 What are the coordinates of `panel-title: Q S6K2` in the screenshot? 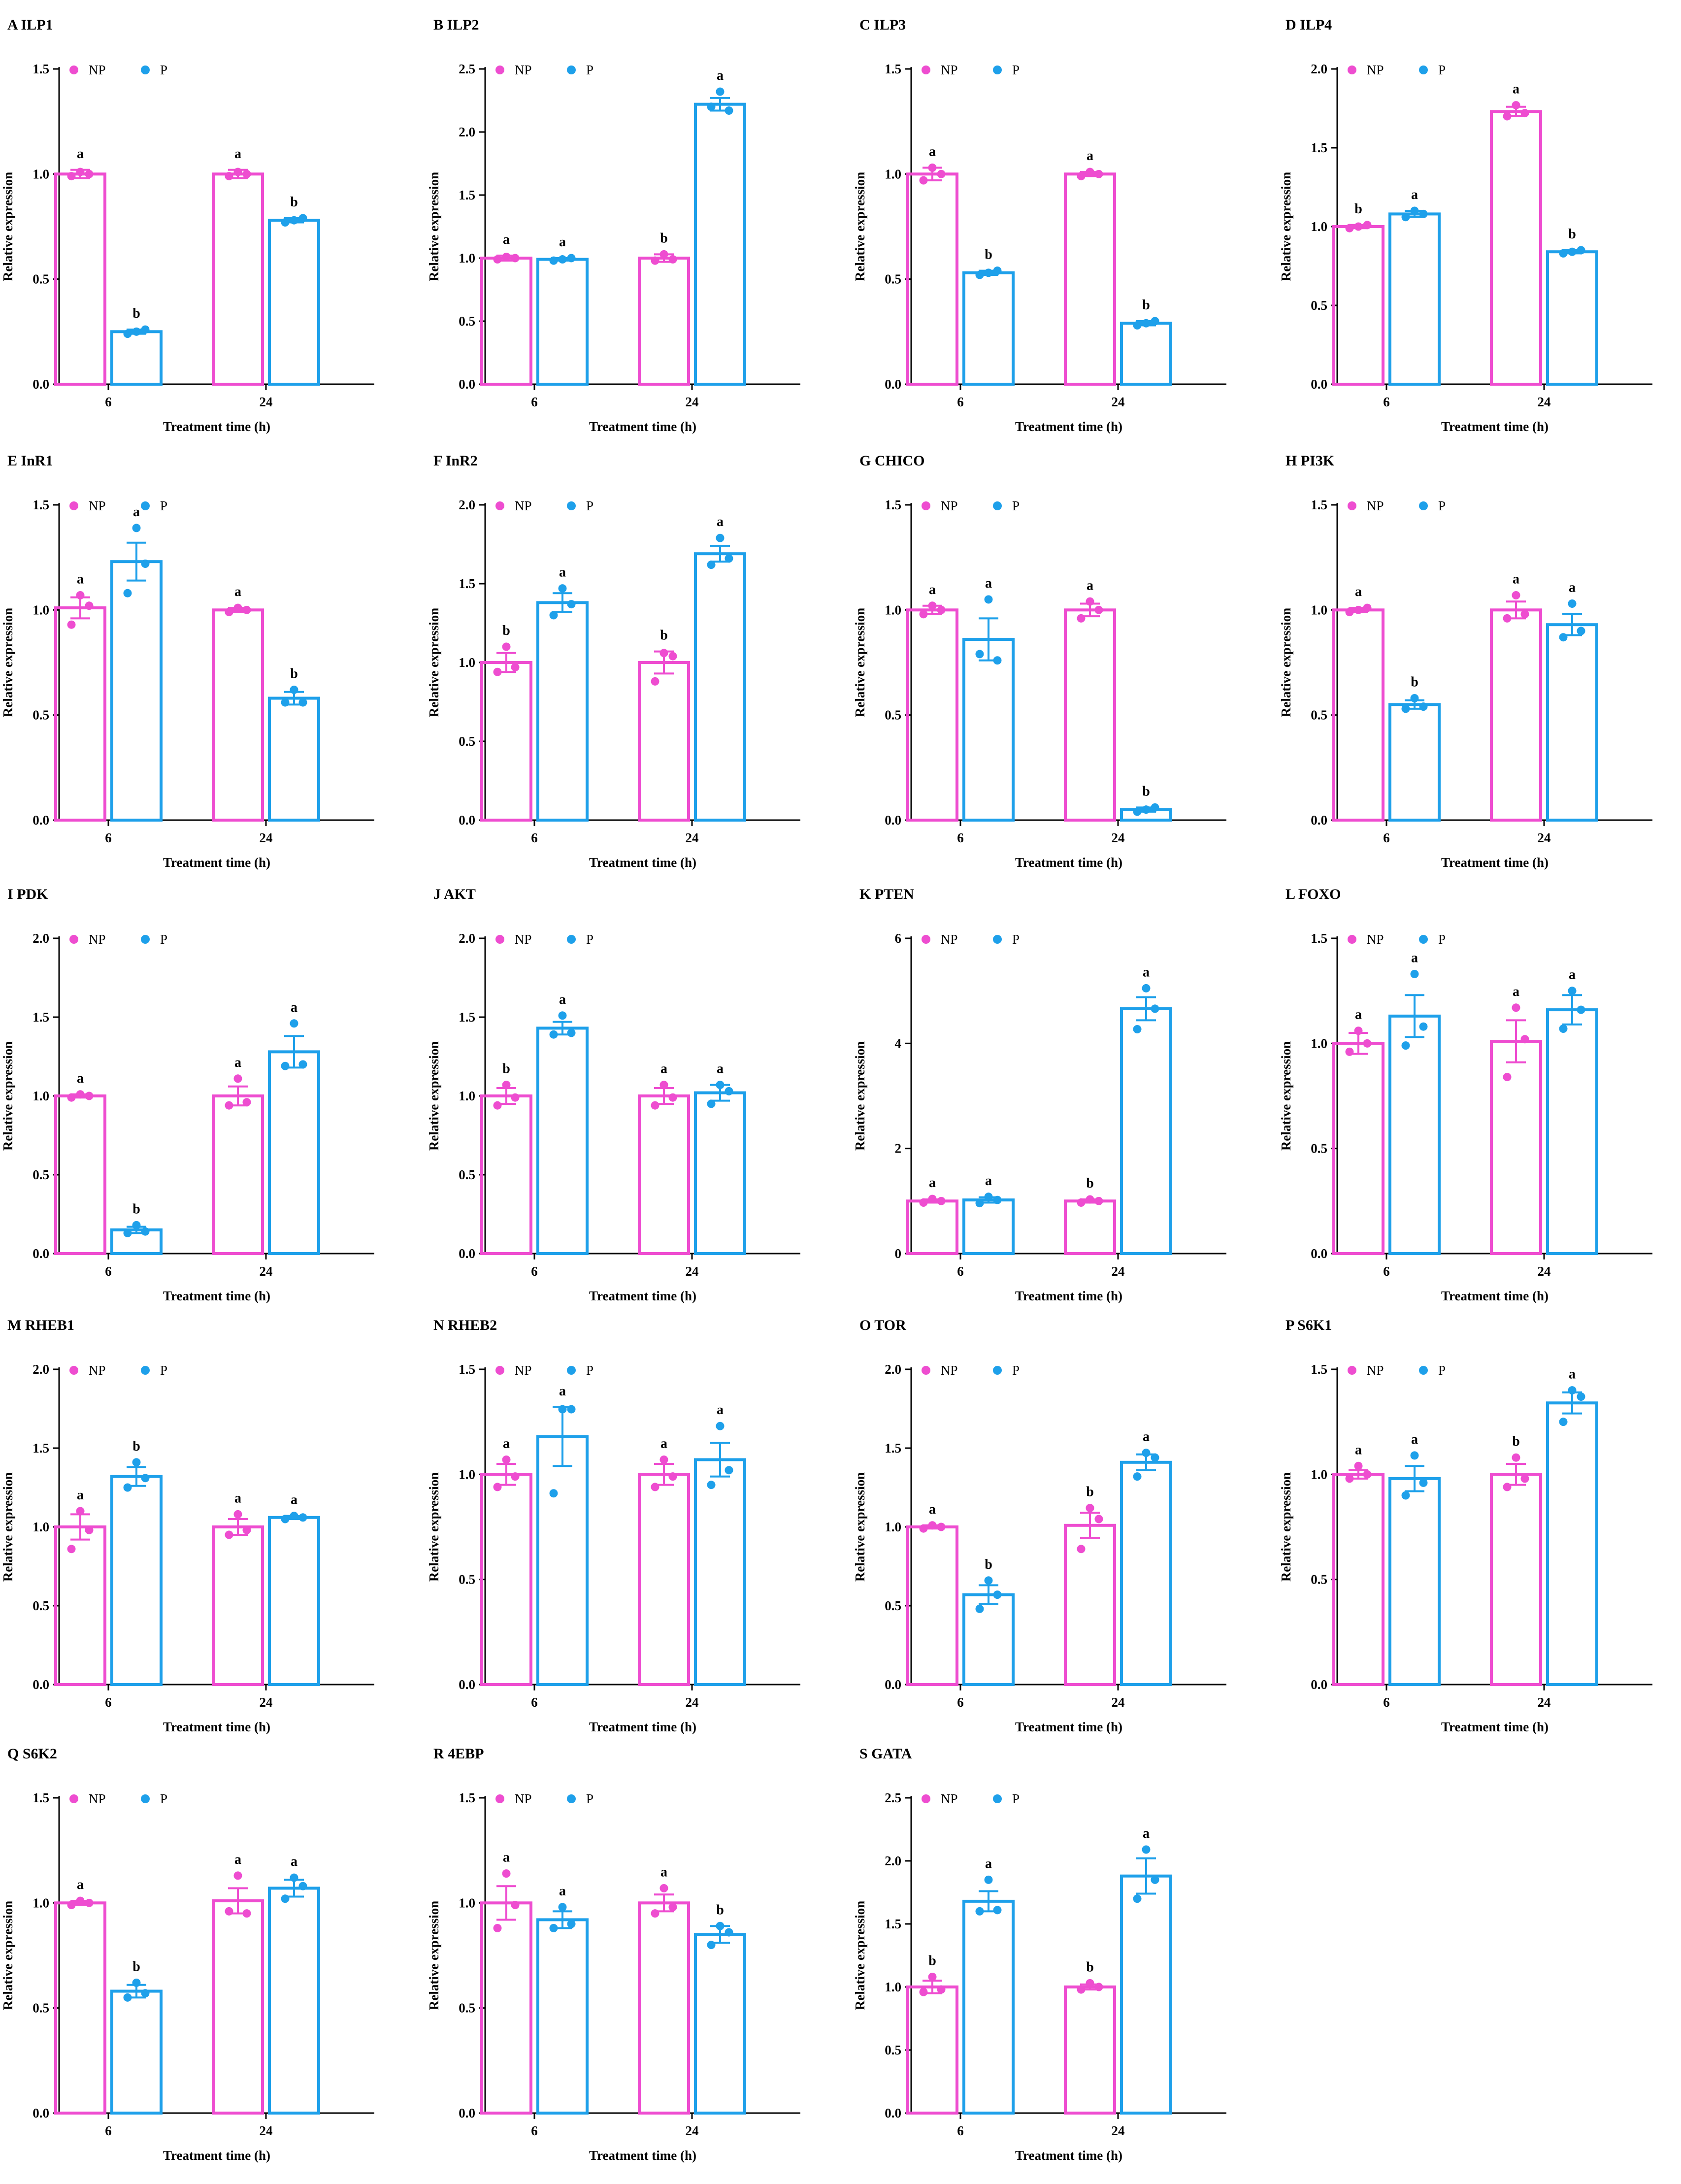 It's located at (32, 1754).